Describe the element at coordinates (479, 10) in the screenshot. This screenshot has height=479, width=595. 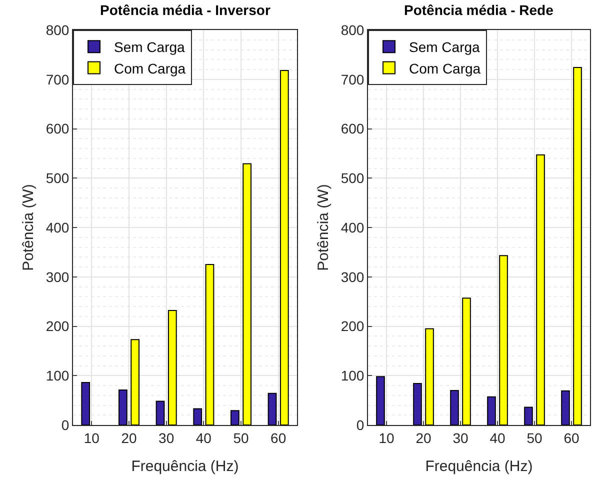
I see `chart-title: Potência média - Rede` at that location.